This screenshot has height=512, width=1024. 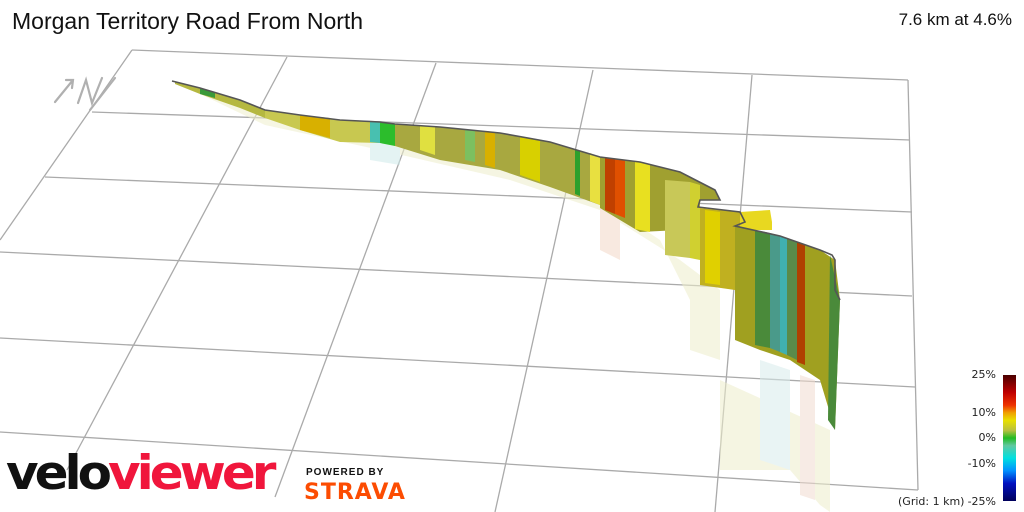 I want to click on strava-logo: STRAVA, so click(x=355, y=492).